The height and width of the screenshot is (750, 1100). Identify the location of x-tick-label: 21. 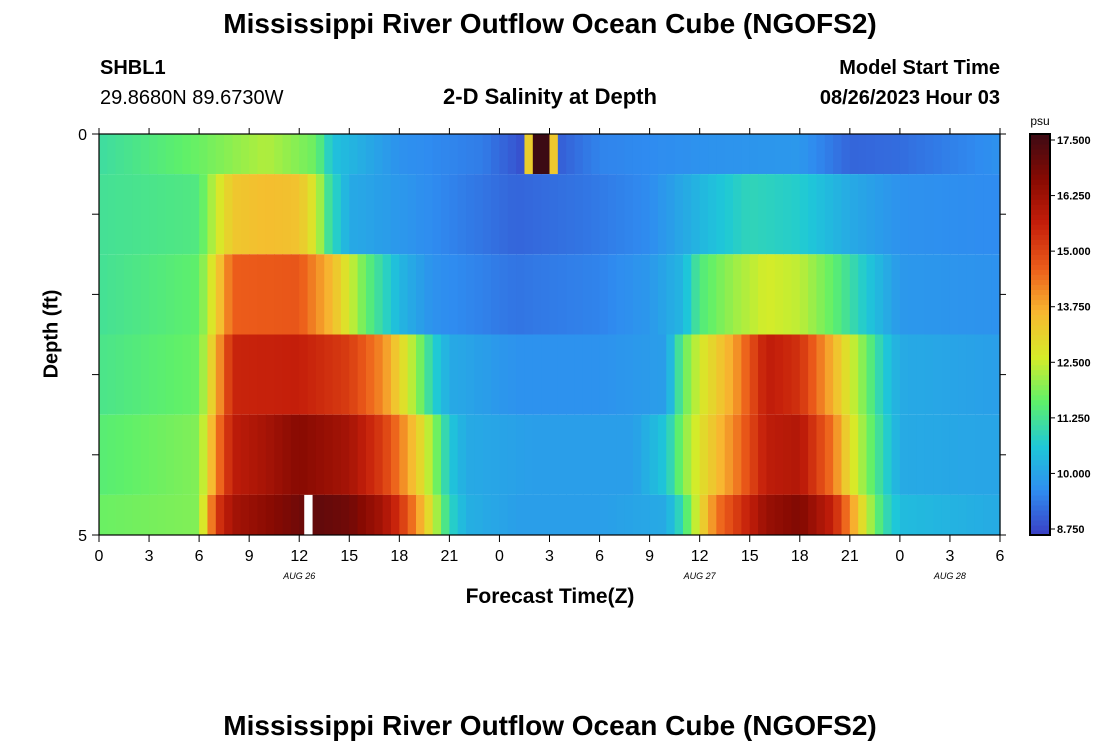
(850, 556).